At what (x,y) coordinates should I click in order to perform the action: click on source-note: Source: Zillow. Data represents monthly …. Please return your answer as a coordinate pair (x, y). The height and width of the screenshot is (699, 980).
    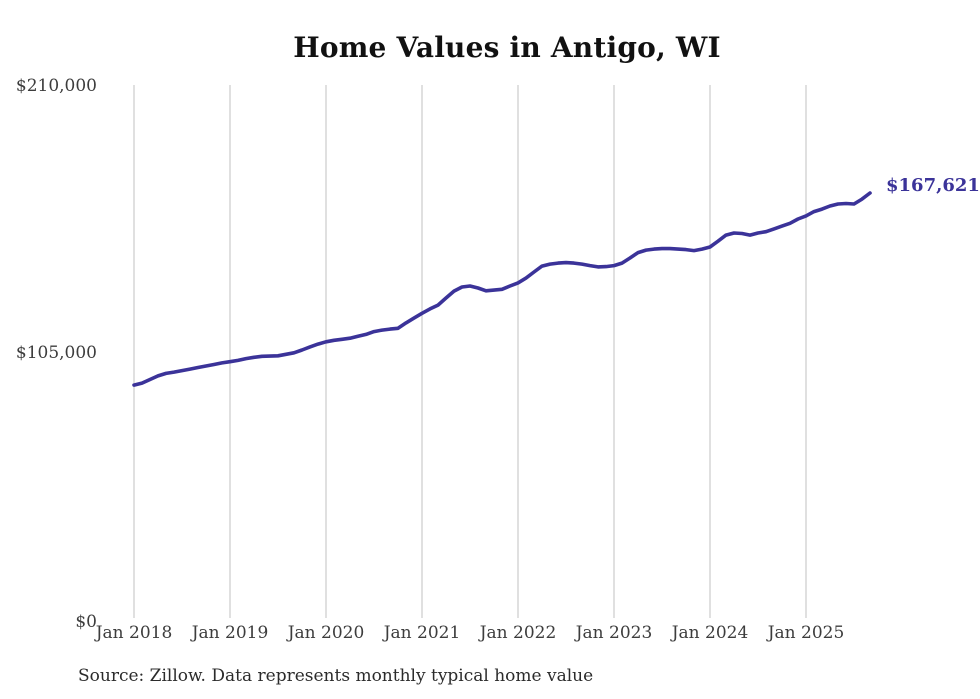
    Looking at the image, I should click on (336, 676).